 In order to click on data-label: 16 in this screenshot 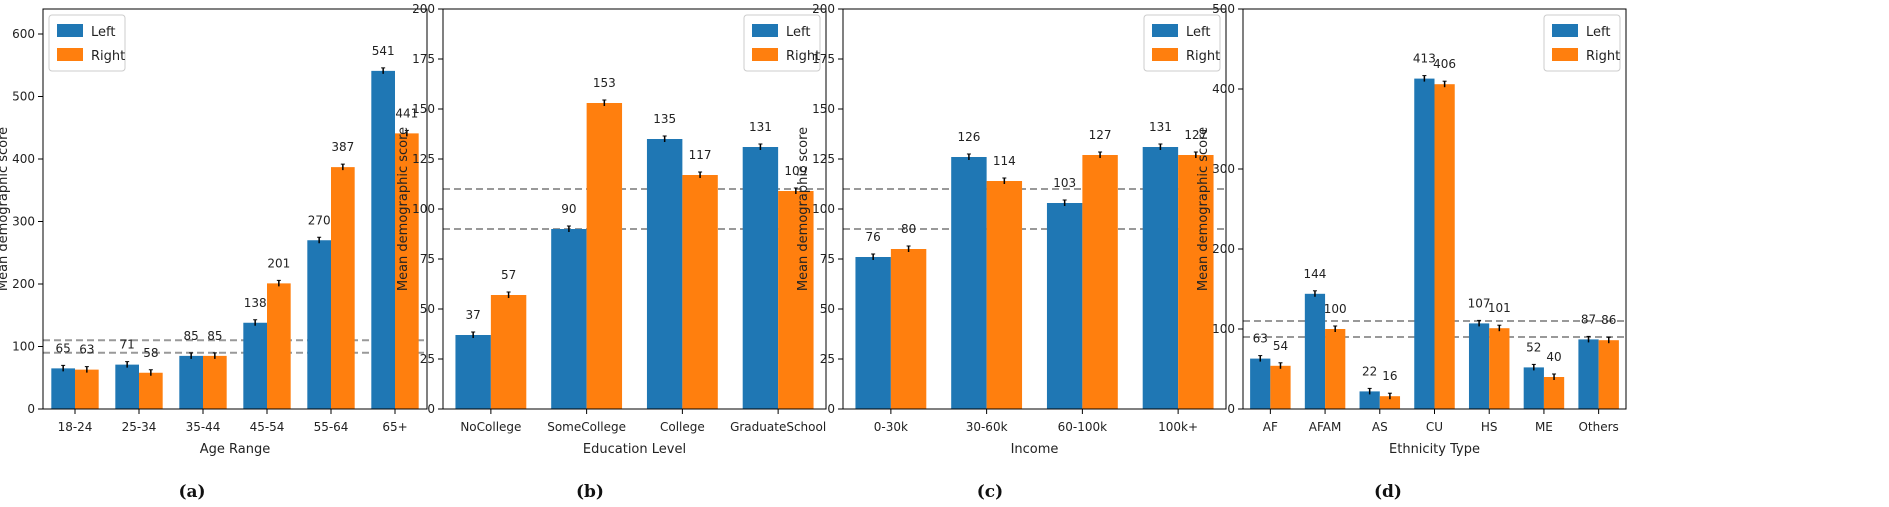, I will do `click(1389, 376)`.